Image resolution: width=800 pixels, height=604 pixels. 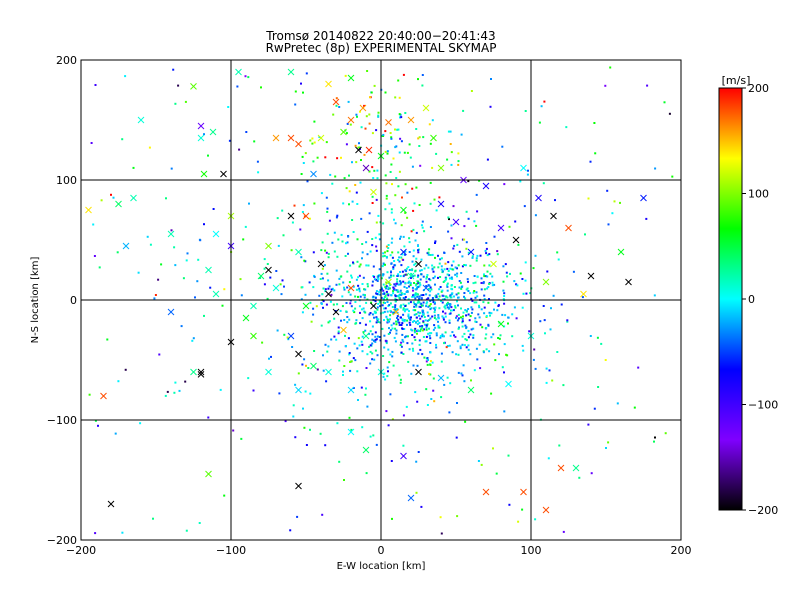 What do you see at coordinates (736, 80) in the screenshot?
I see `colorbar-label: [m/s]` at bounding box center [736, 80].